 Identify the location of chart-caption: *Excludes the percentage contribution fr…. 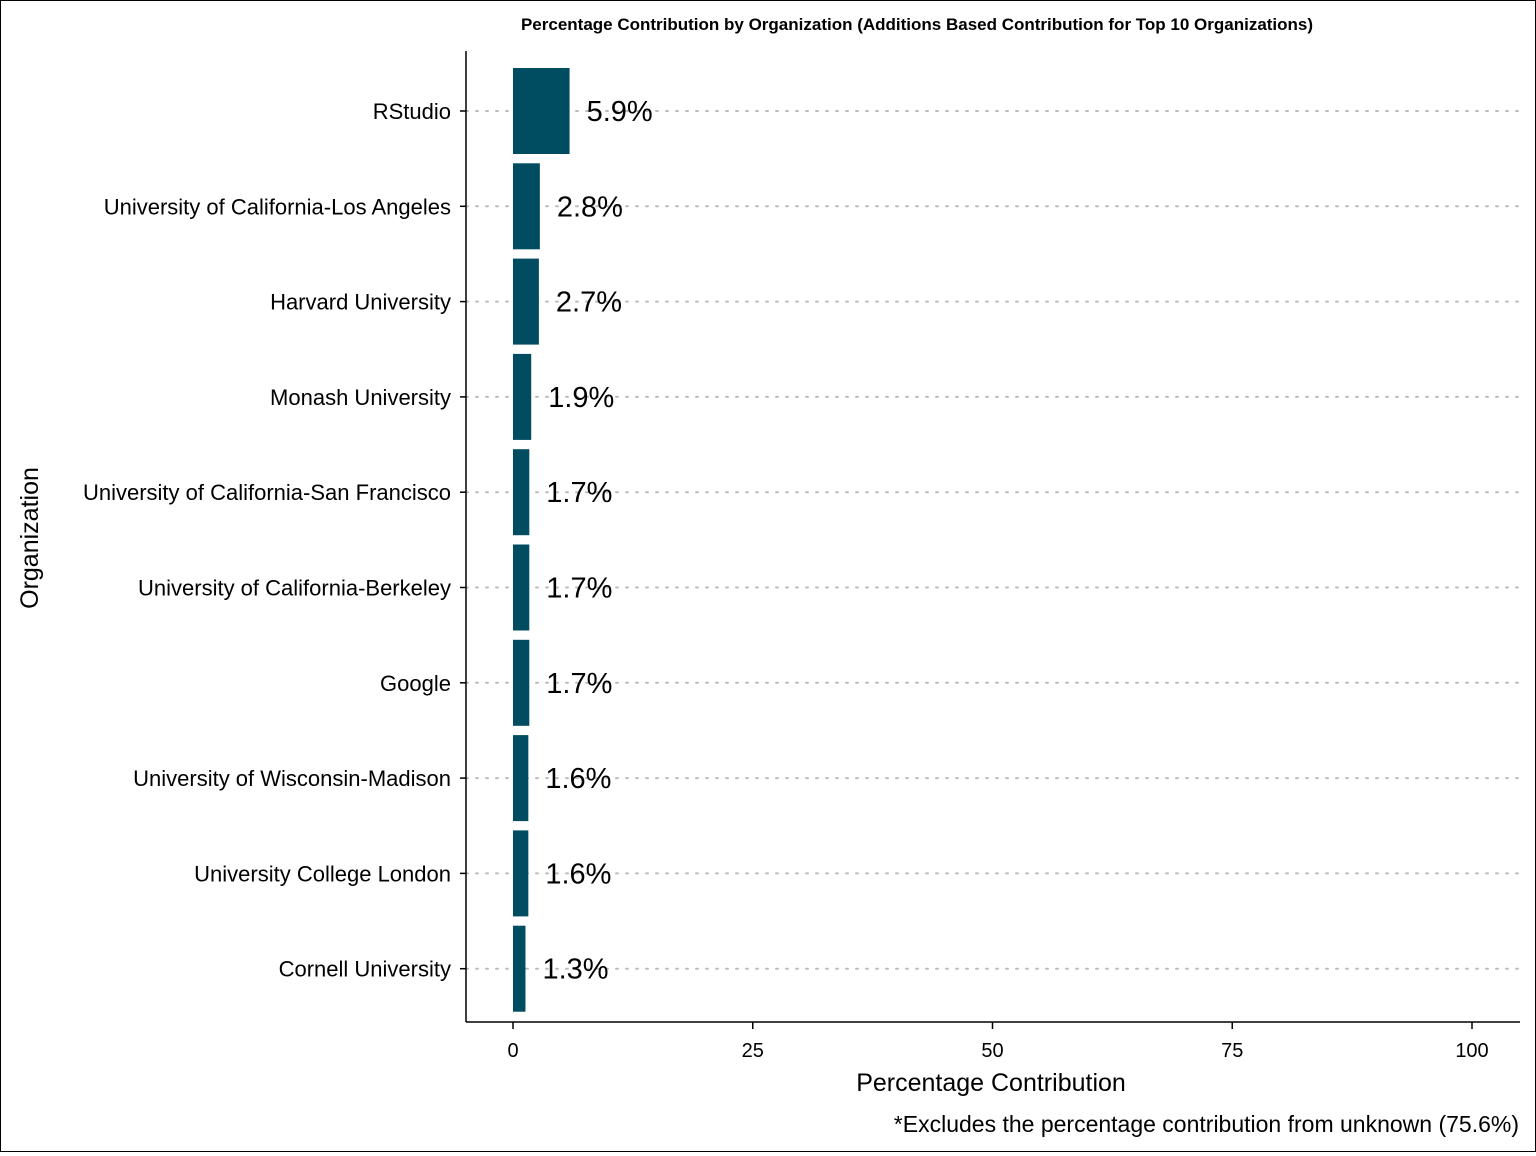
(1206, 1124).